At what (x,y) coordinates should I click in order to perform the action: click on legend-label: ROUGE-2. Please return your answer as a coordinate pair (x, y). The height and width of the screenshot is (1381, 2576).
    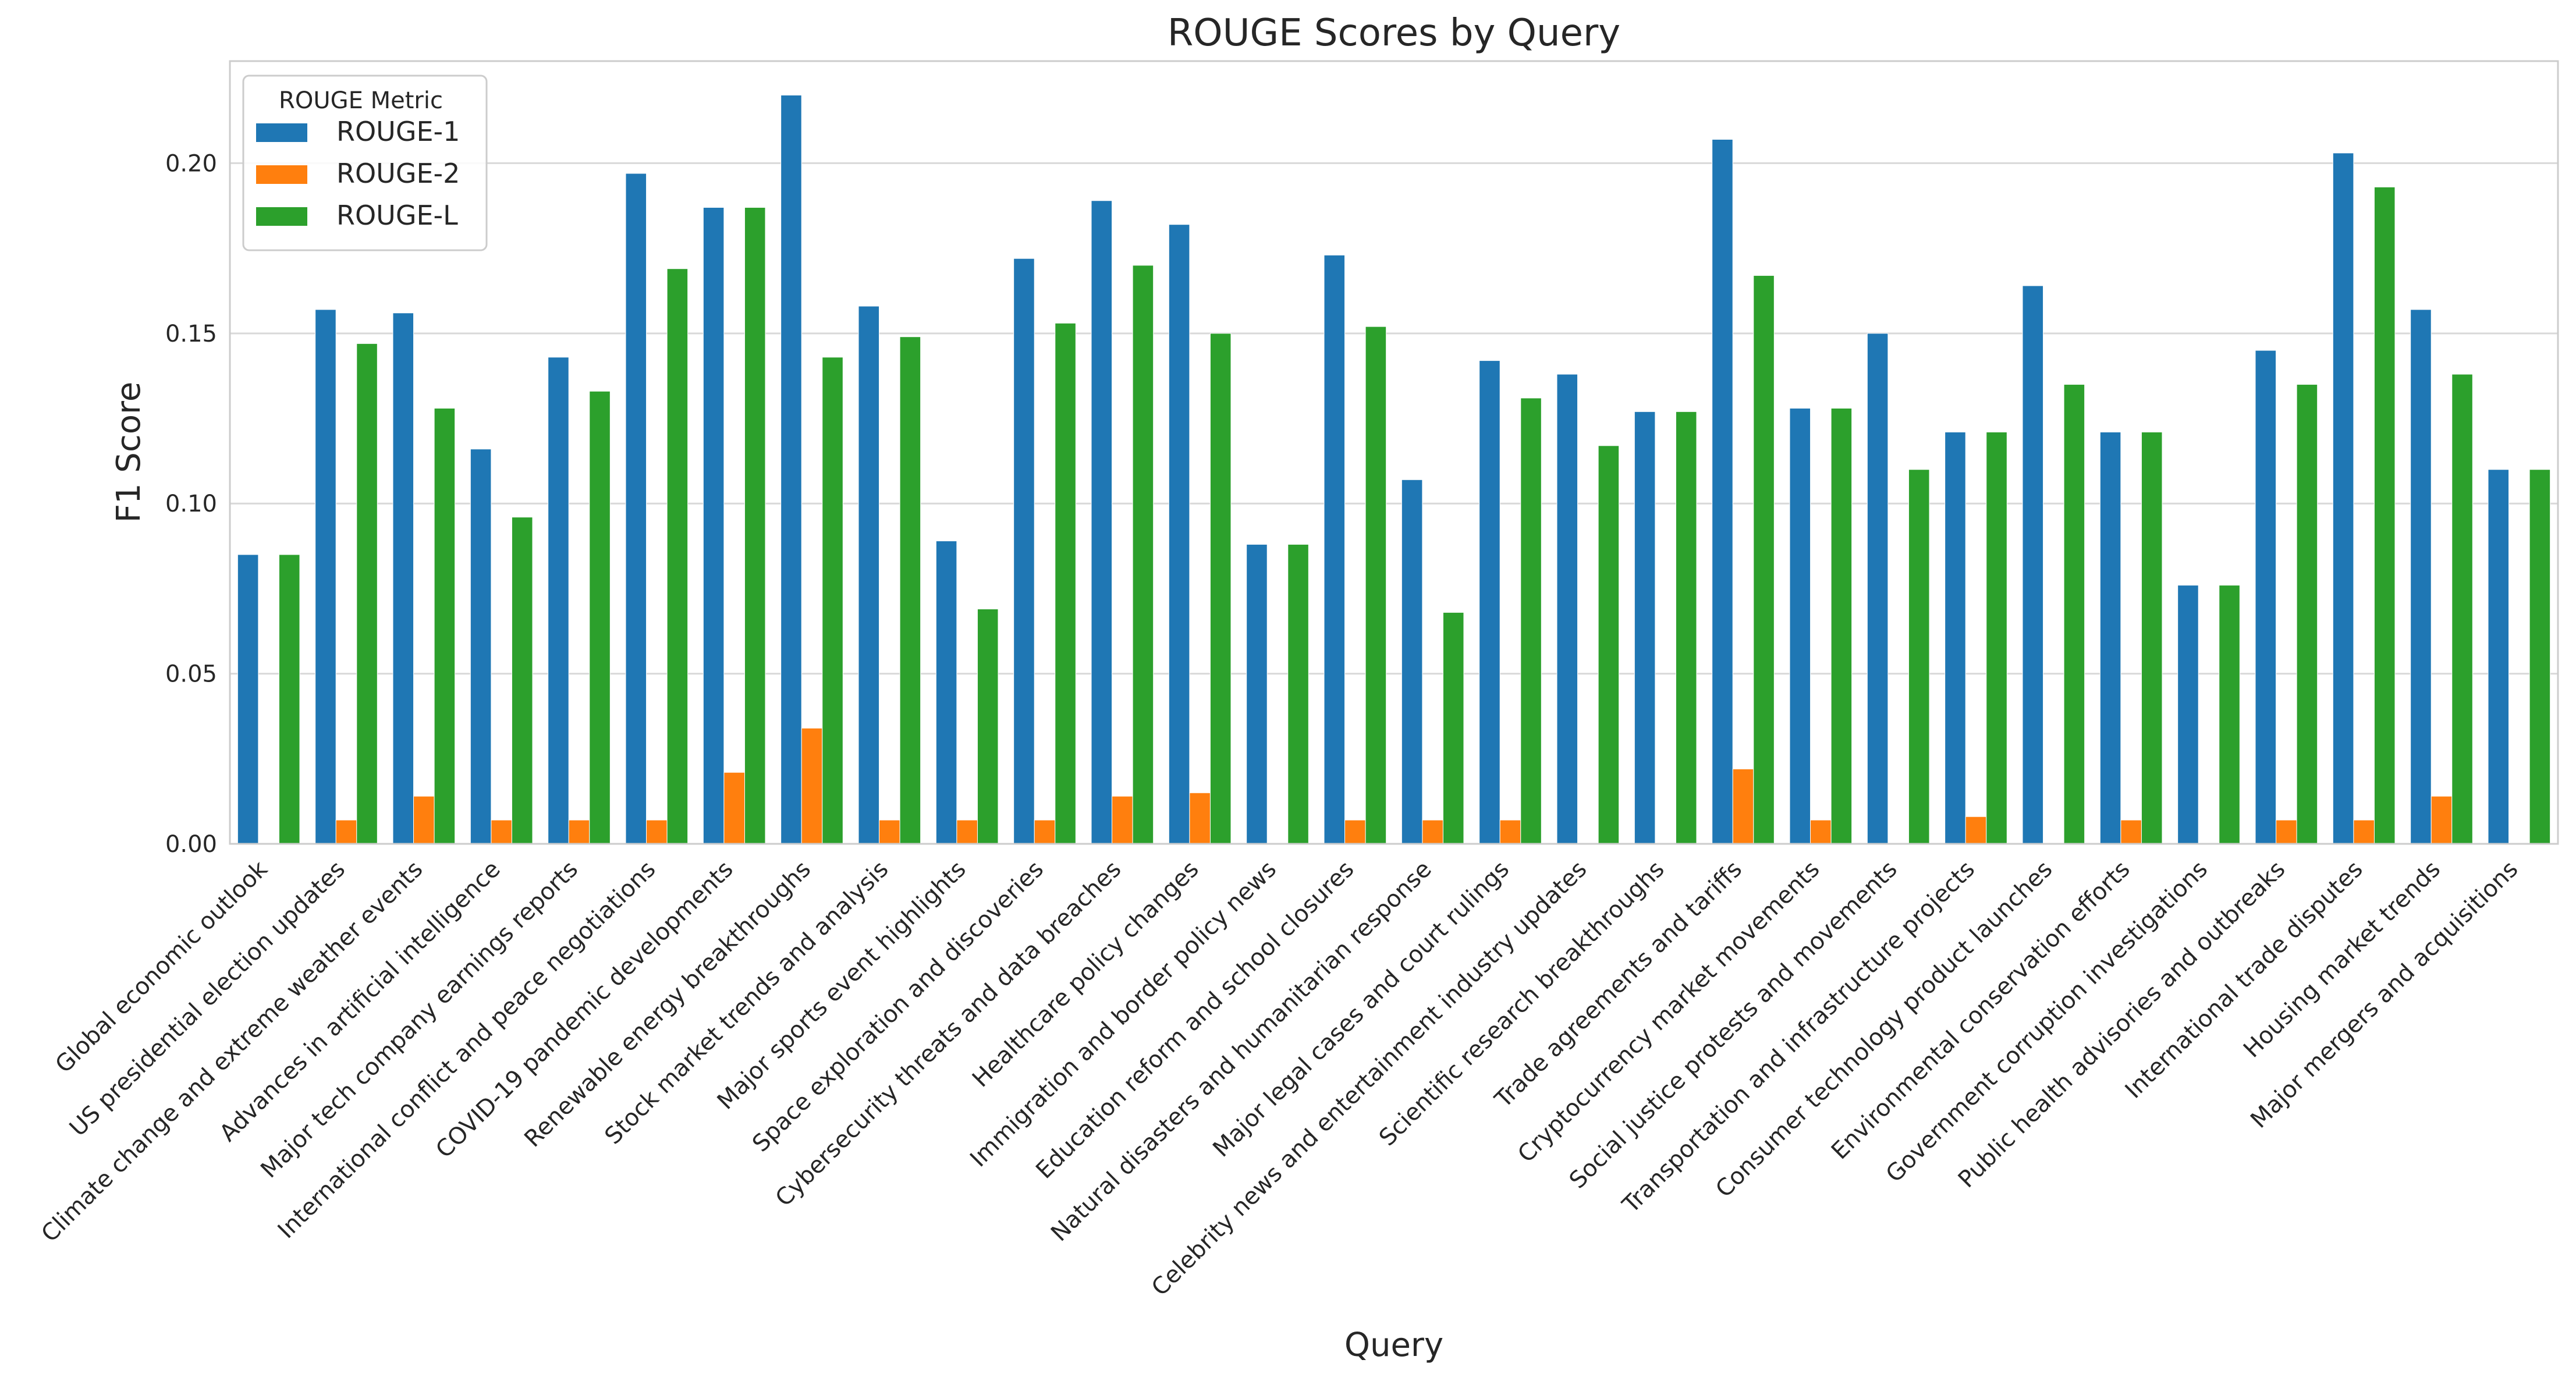
    Looking at the image, I should click on (398, 173).